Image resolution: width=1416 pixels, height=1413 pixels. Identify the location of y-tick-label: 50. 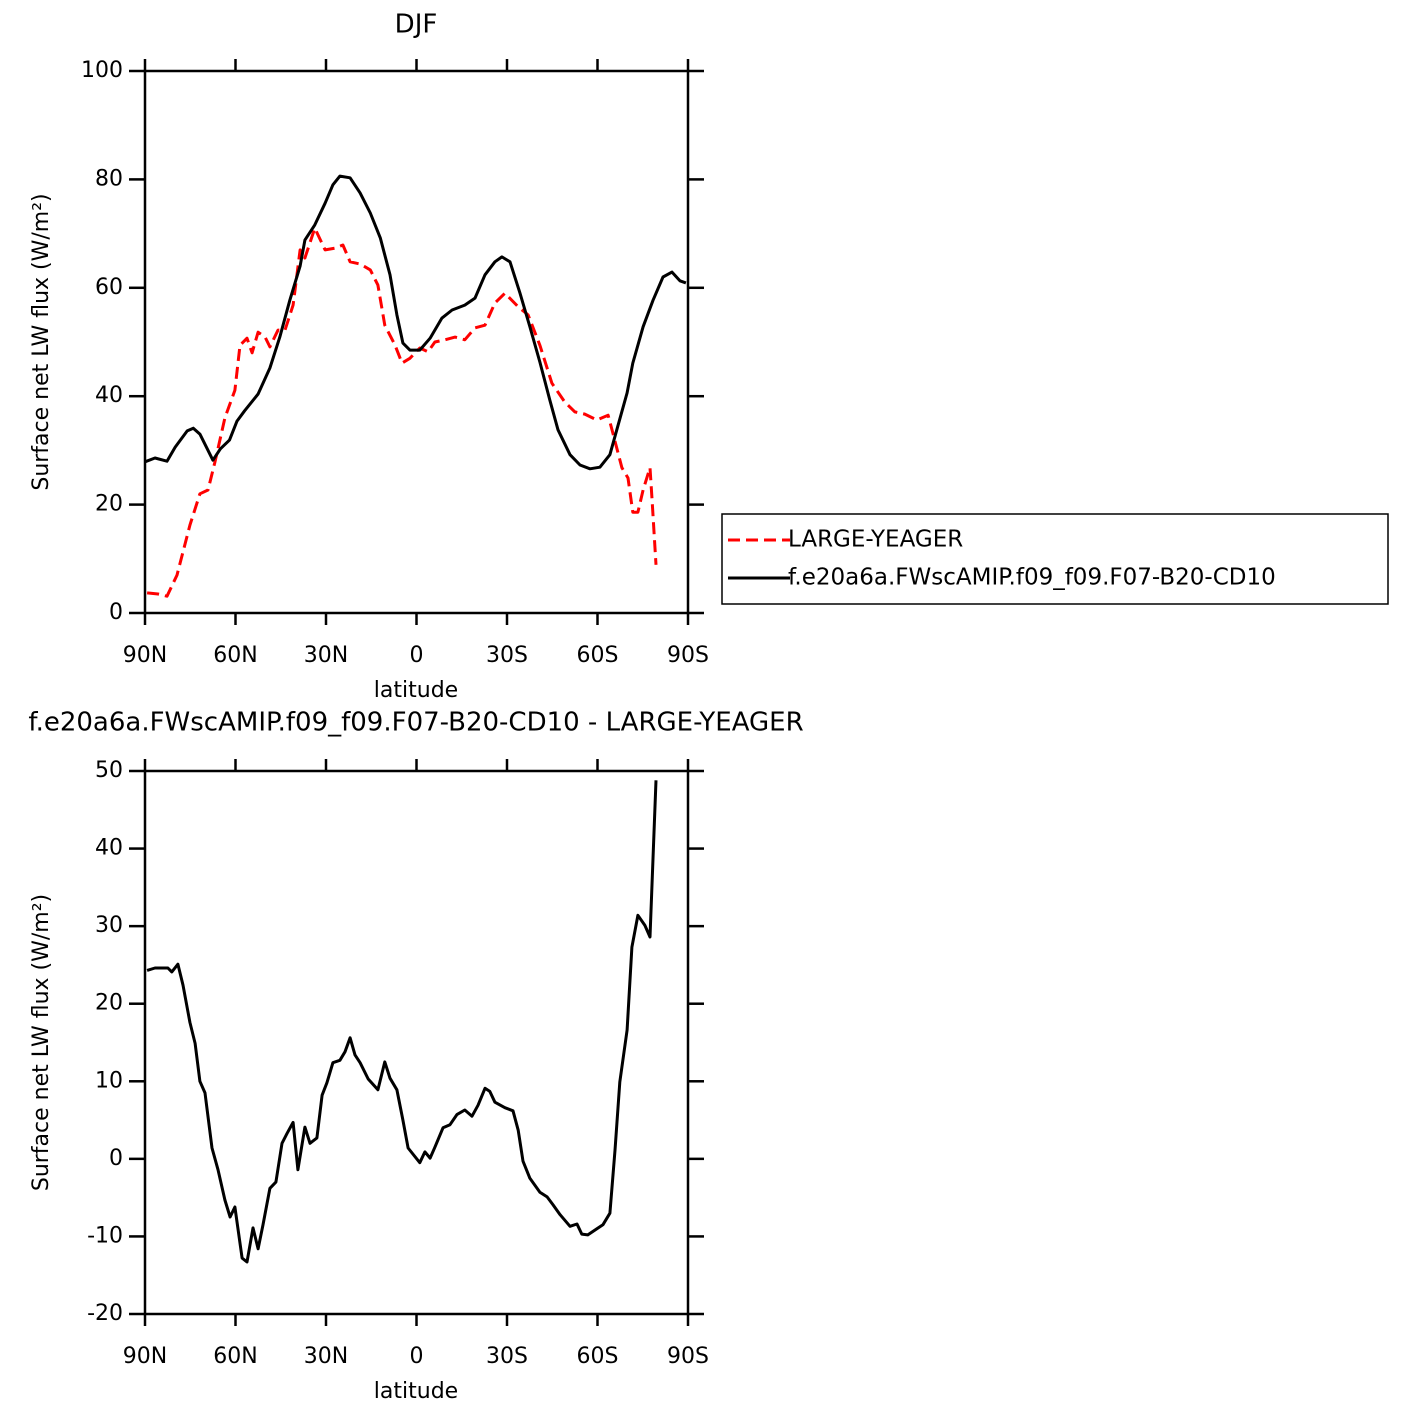
(109, 770).